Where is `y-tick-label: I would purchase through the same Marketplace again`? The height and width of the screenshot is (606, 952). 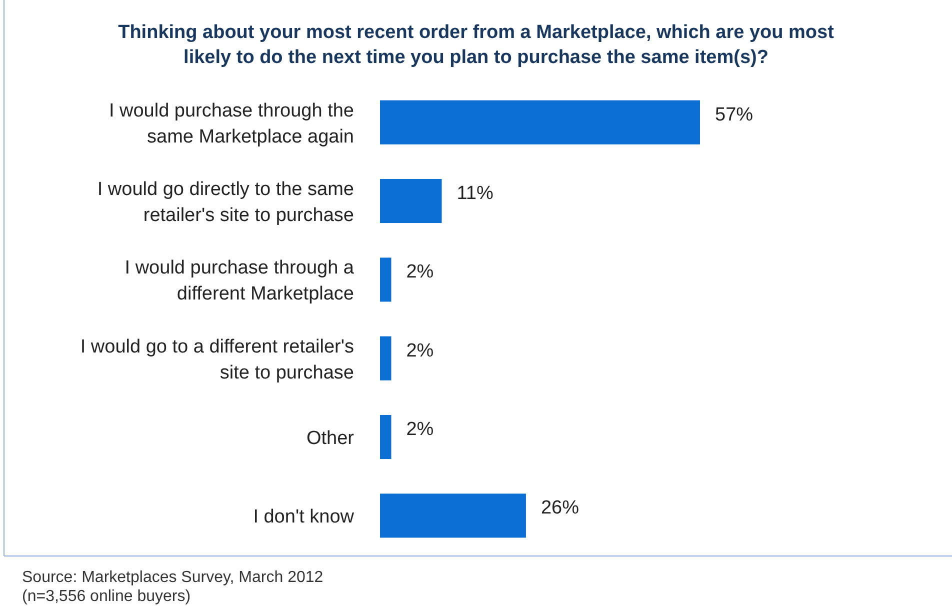
y-tick-label: I would purchase through the same Marketplace again is located at coordinates (231, 124).